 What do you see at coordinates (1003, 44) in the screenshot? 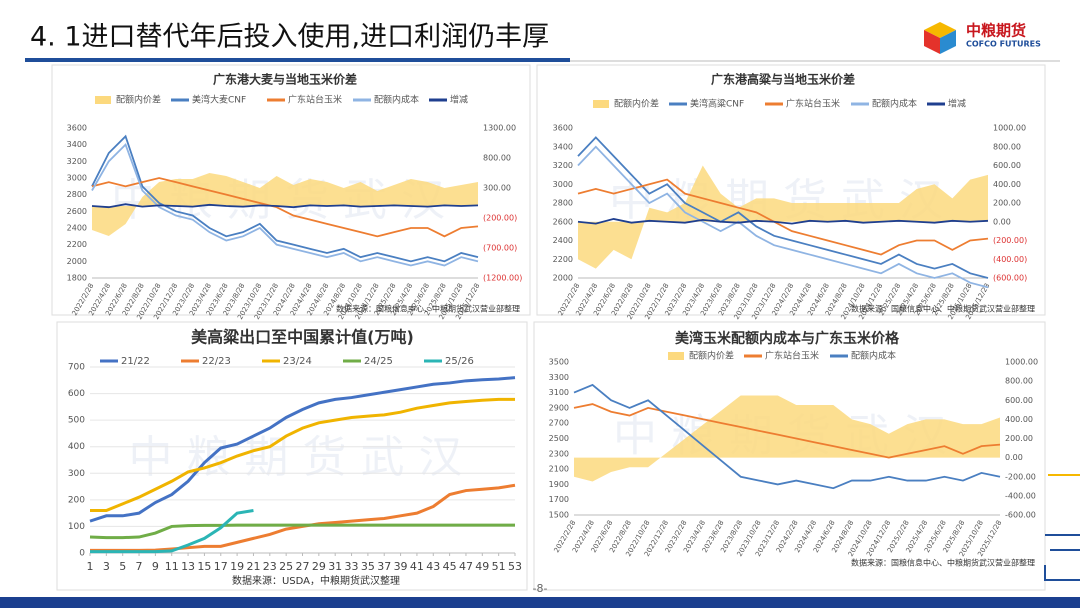
I see `logo-en: COFCO FUTURES` at bounding box center [1003, 44].